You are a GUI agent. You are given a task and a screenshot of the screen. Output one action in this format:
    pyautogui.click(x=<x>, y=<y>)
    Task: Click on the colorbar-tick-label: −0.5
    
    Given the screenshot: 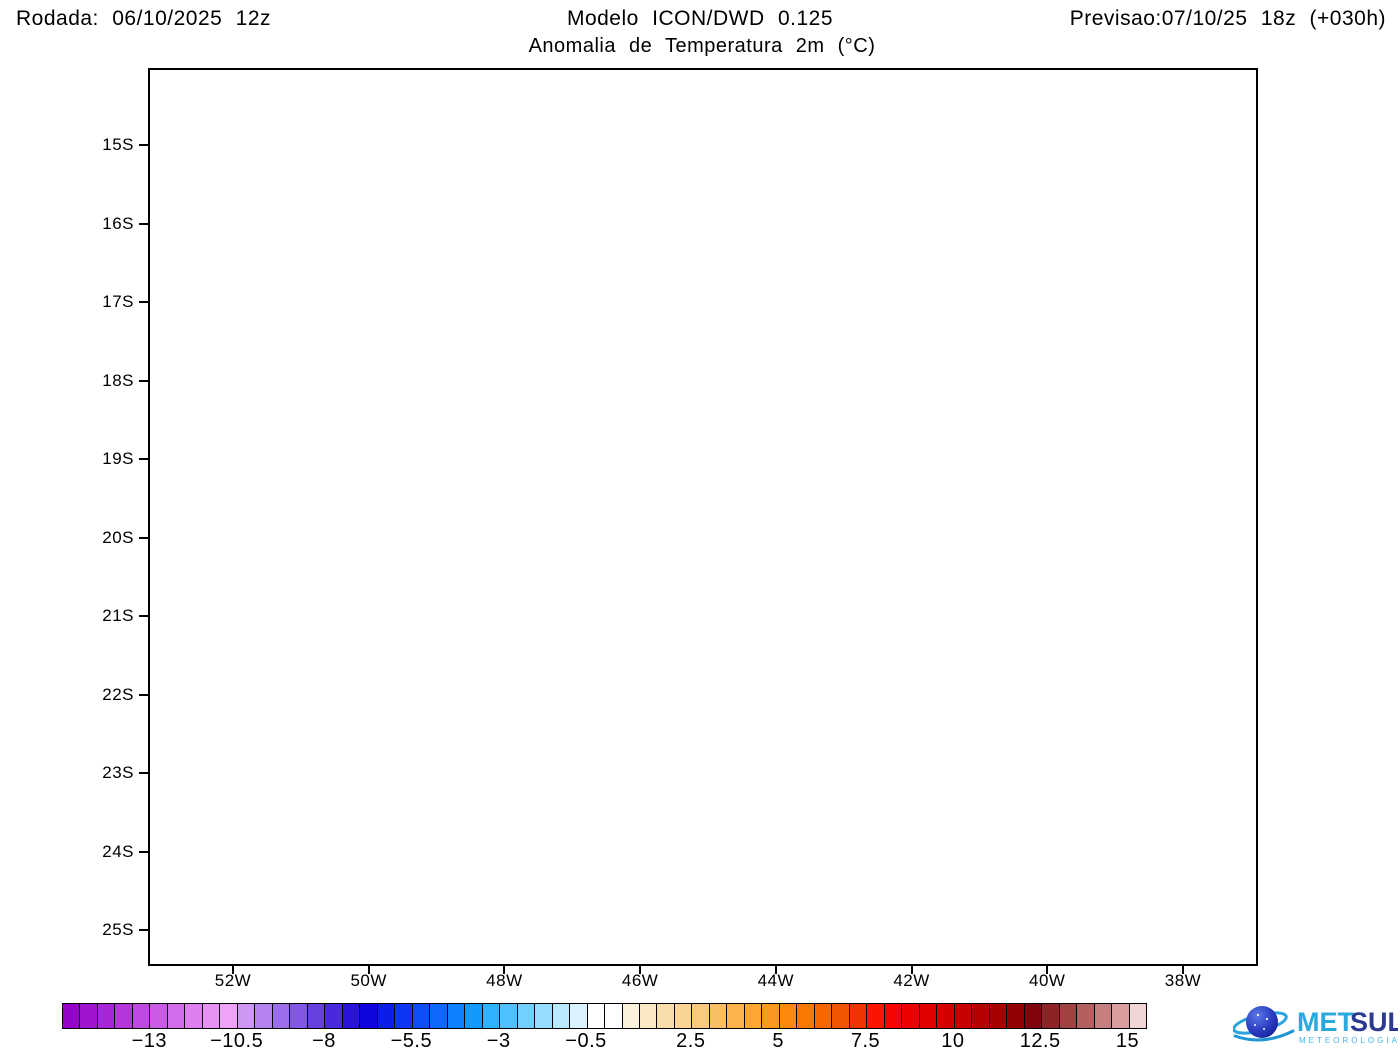 What is the action you would take?
    pyautogui.click(x=586, y=1041)
    